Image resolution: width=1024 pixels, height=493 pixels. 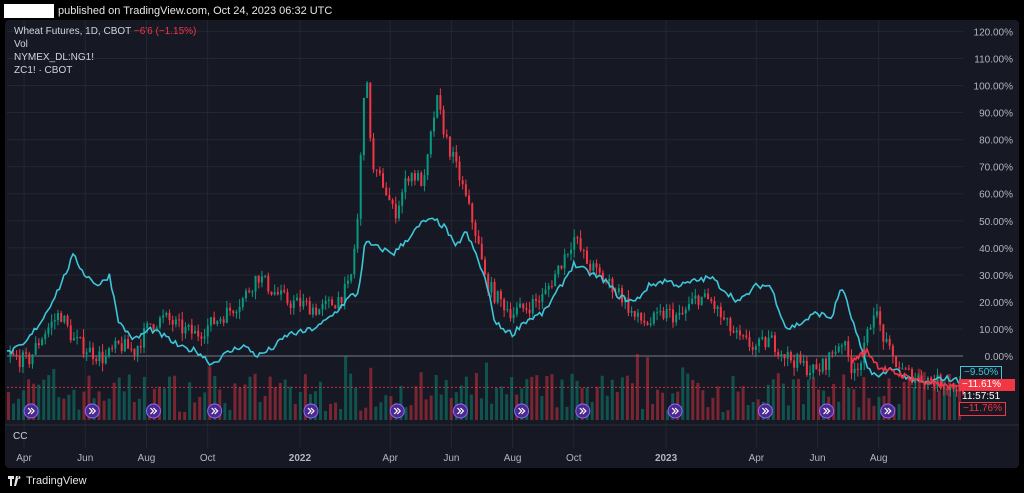 I want to click on x-tick-label: Jun, so click(x=451, y=458).